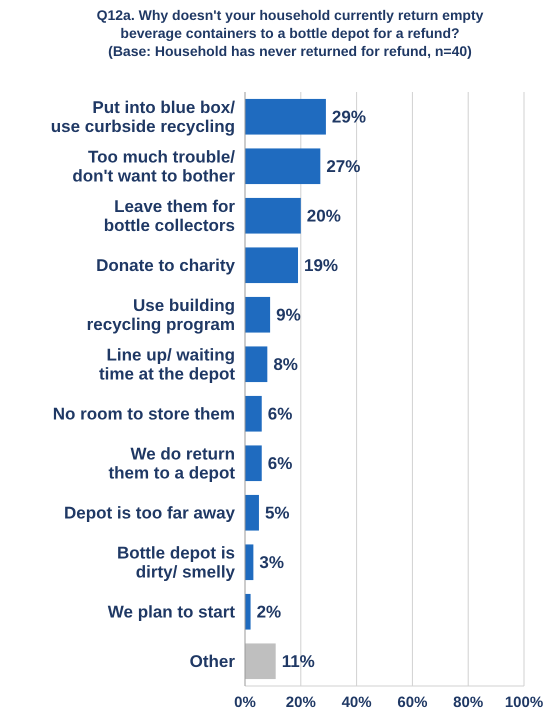  I want to click on y-tick-label: Donate to charity, so click(166, 266).